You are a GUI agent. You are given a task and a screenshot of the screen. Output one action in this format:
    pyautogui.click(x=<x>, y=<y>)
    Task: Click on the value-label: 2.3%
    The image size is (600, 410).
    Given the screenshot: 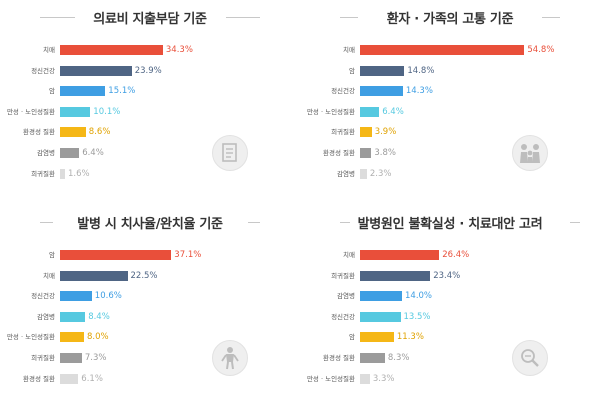 What is the action you would take?
    pyautogui.click(x=380, y=173)
    